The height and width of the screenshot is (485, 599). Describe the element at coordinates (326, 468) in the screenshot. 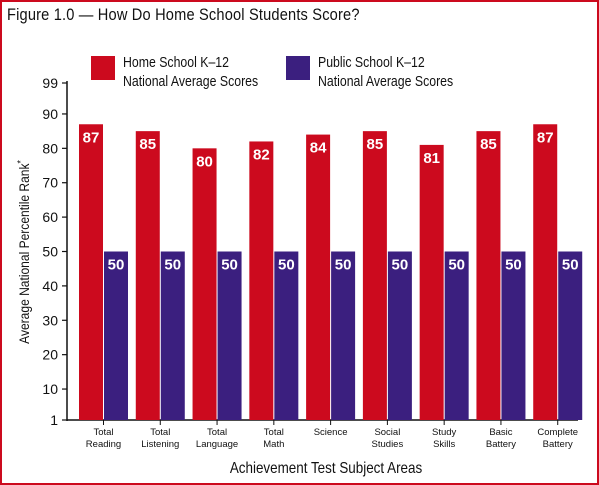

I see `x-axis-label: Achievement Test Subject Areas` at that location.